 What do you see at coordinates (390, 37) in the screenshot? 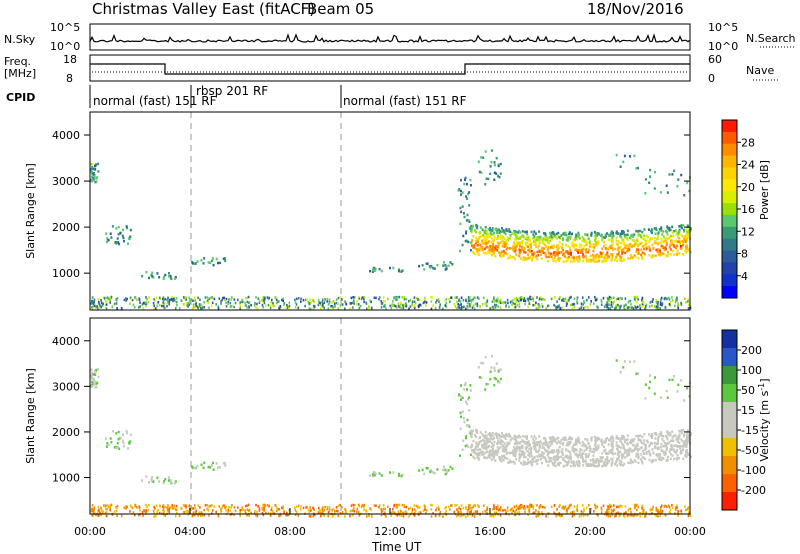
I see `nsky-frame` at bounding box center [390, 37].